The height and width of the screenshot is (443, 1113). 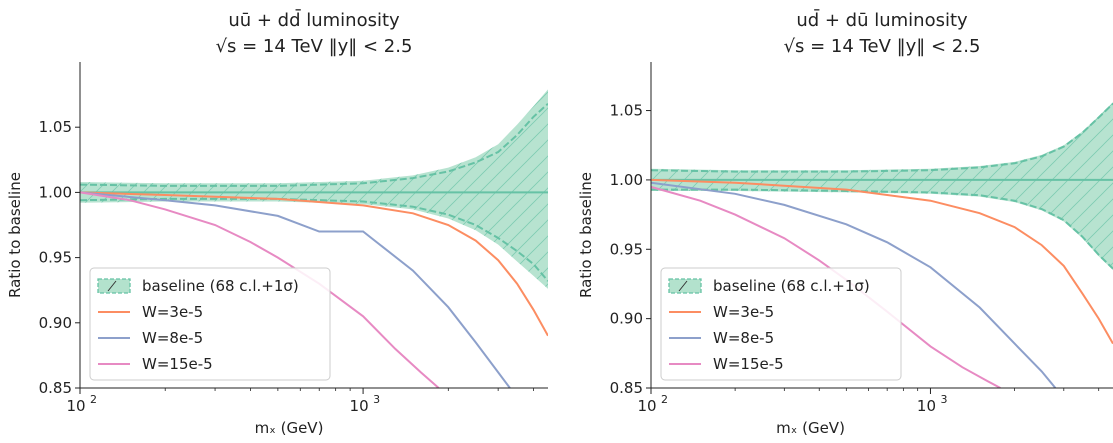 I want to click on series-line-W=3e-5, so click(x=314, y=264).